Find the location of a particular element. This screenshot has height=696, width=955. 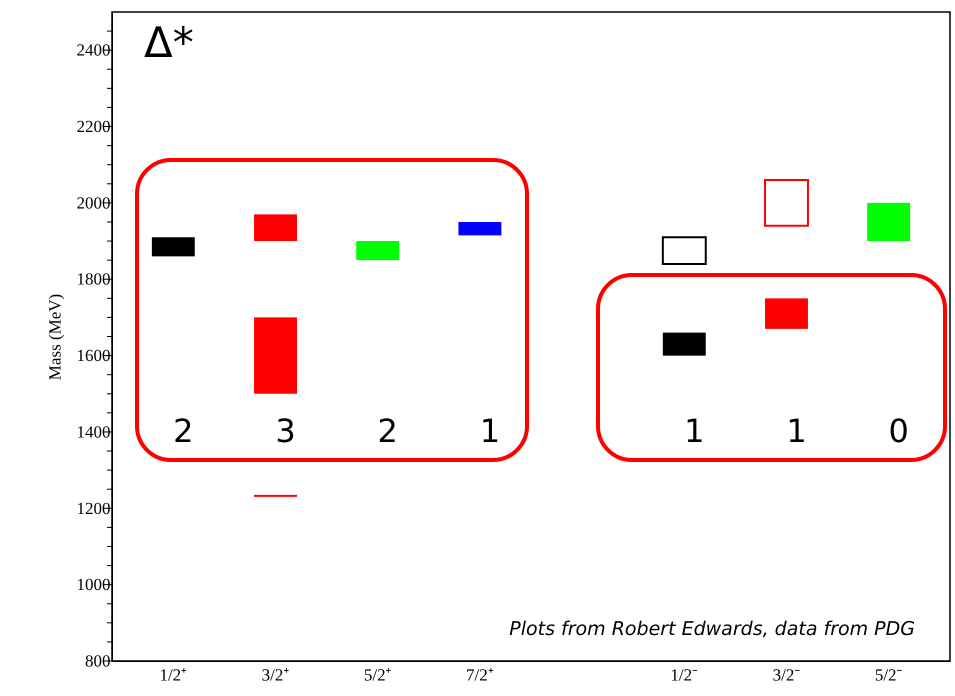

chart-title: Δ* is located at coordinates (169, 42).